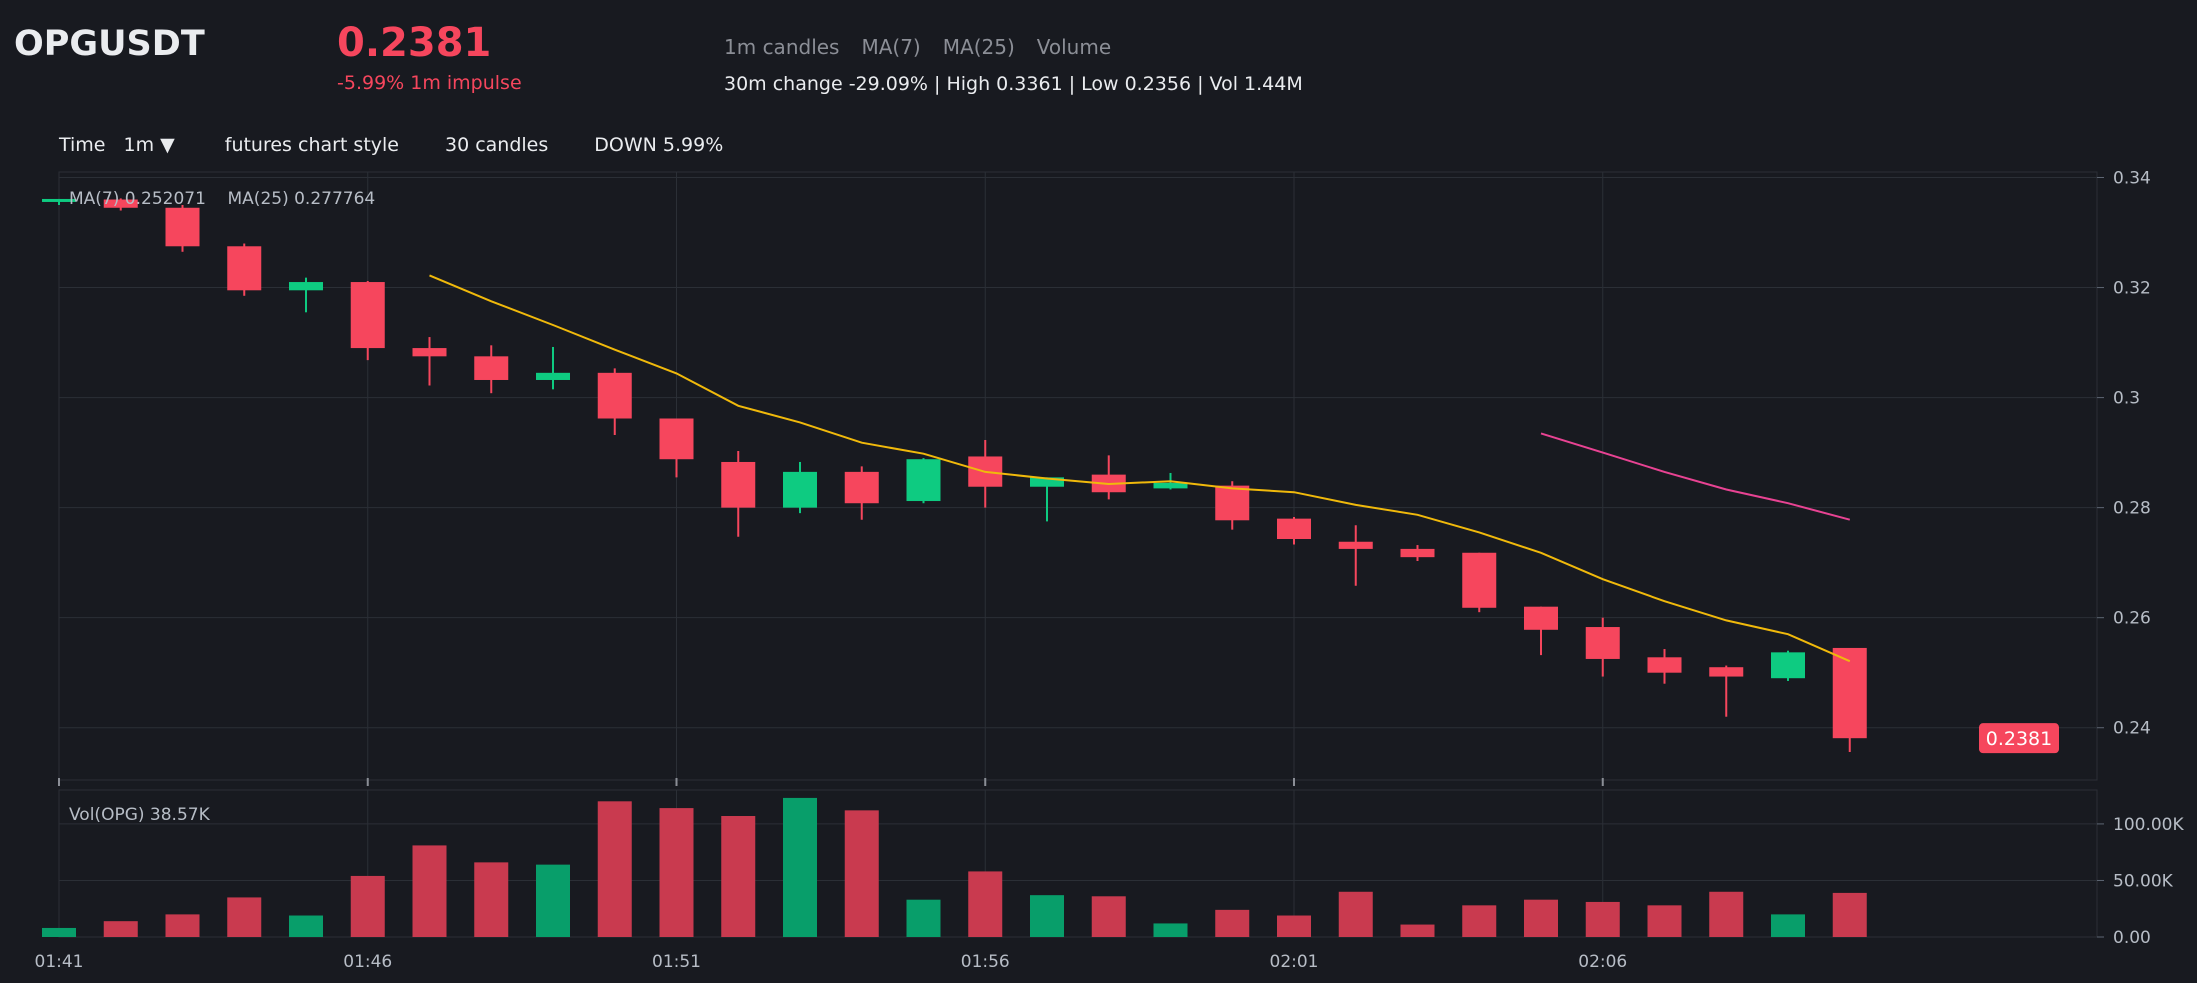 This screenshot has height=983, width=2197. Describe the element at coordinates (1294, 962) in the screenshot. I see `time-tick-label: 02:01` at that location.